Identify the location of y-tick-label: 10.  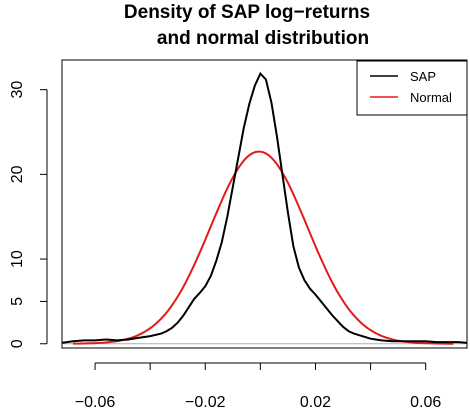
(17, 259).